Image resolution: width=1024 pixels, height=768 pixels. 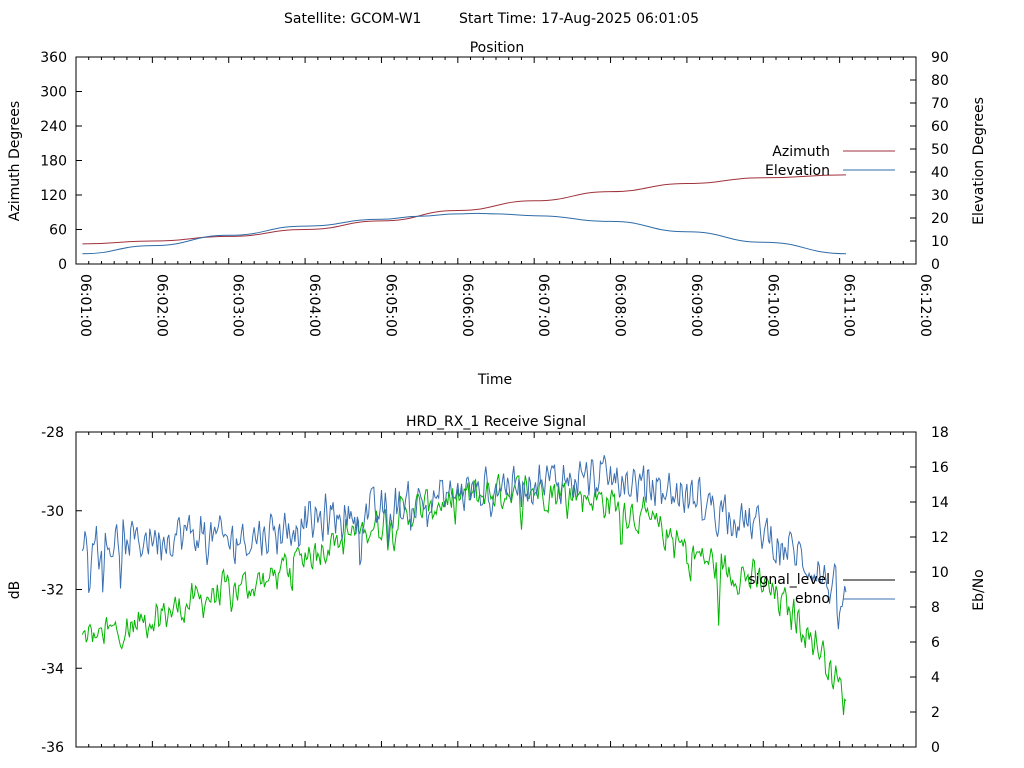 What do you see at coordinates (821, 589) in the screenshot?
I see `signal-legend: signal_level ebno` at bounding box center [821, 589].